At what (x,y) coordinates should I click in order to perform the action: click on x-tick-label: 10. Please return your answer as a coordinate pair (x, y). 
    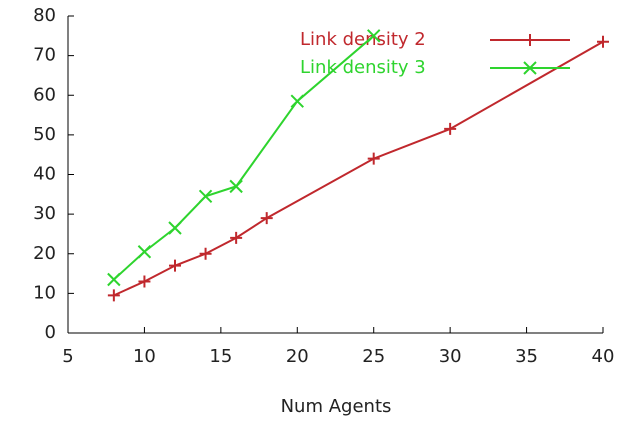
    Looking at the image, I should click on (144, 356).